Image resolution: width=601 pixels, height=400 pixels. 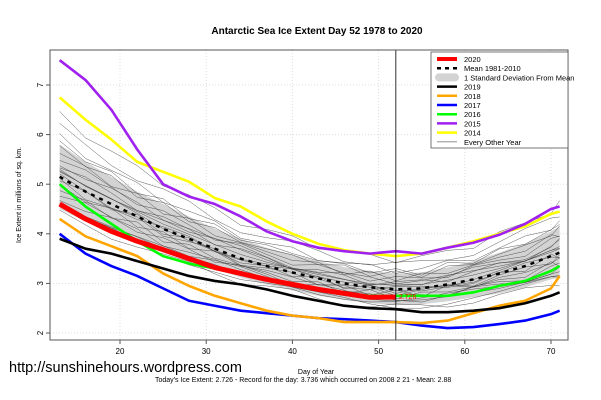 I want to click on legend-label: 2015, so click(x=472, y=123).